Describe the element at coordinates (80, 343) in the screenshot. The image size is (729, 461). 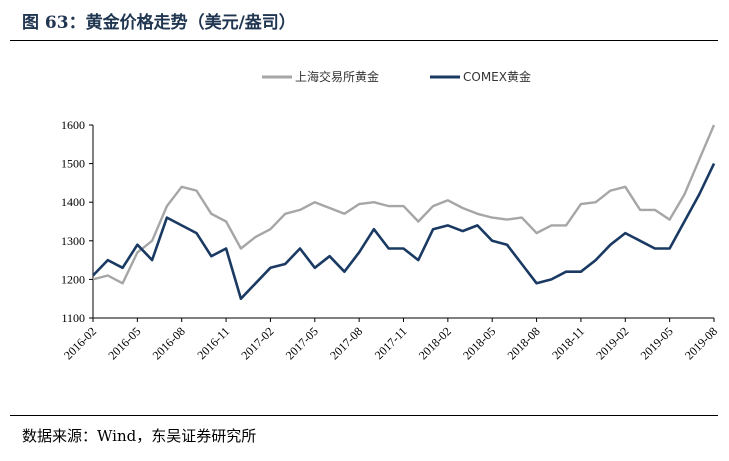
I see `x-tick-label: 2016-02` at that location.